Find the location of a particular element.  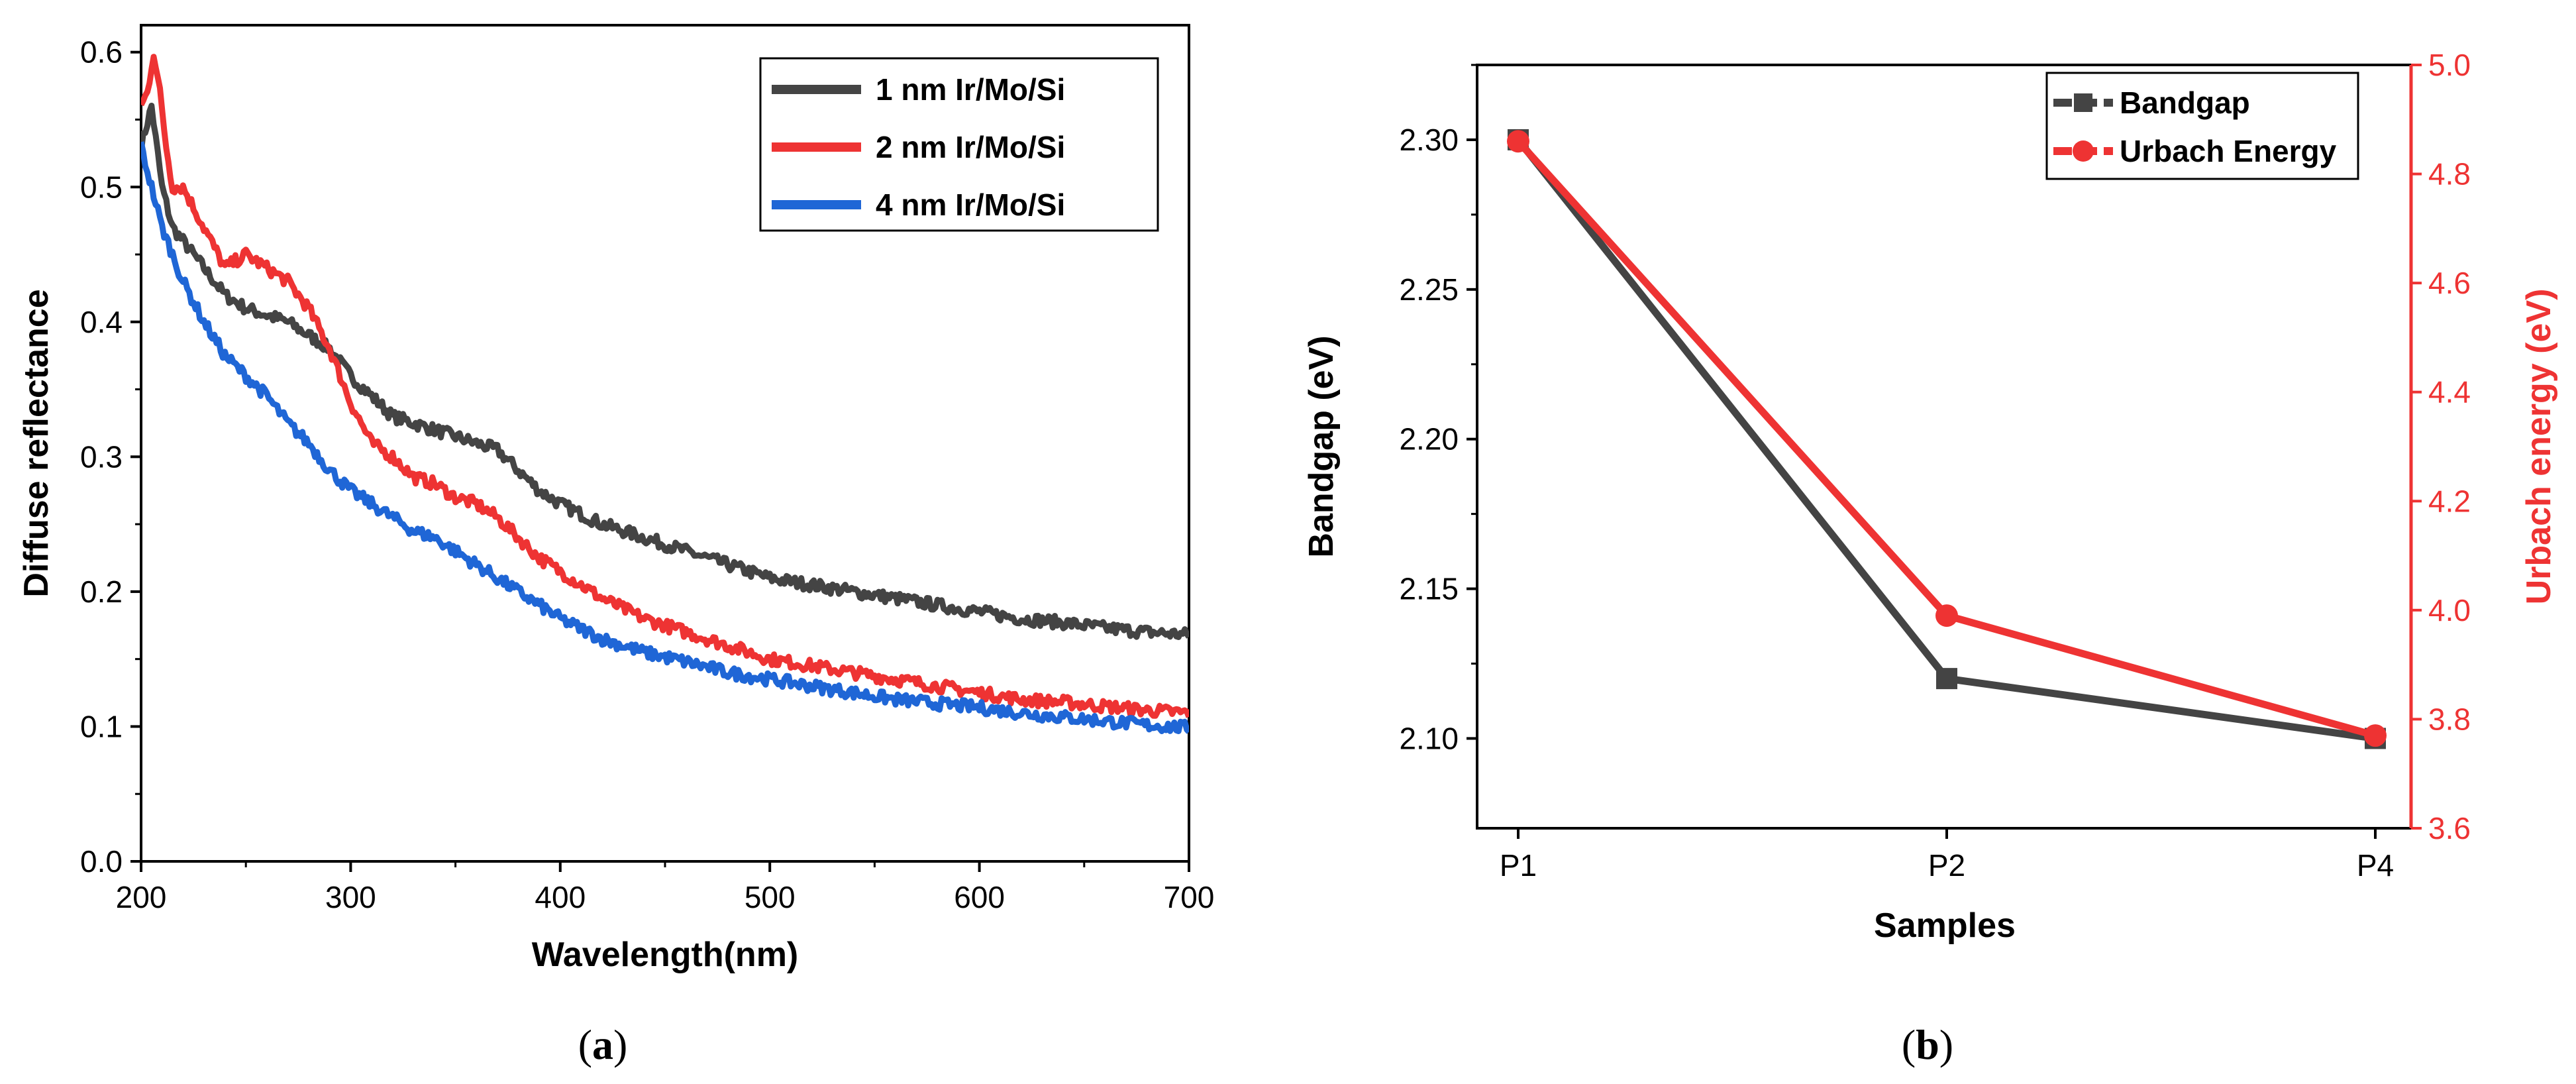

b-y2-tick-label: 5.0 is located at coordinates (2449, 65).